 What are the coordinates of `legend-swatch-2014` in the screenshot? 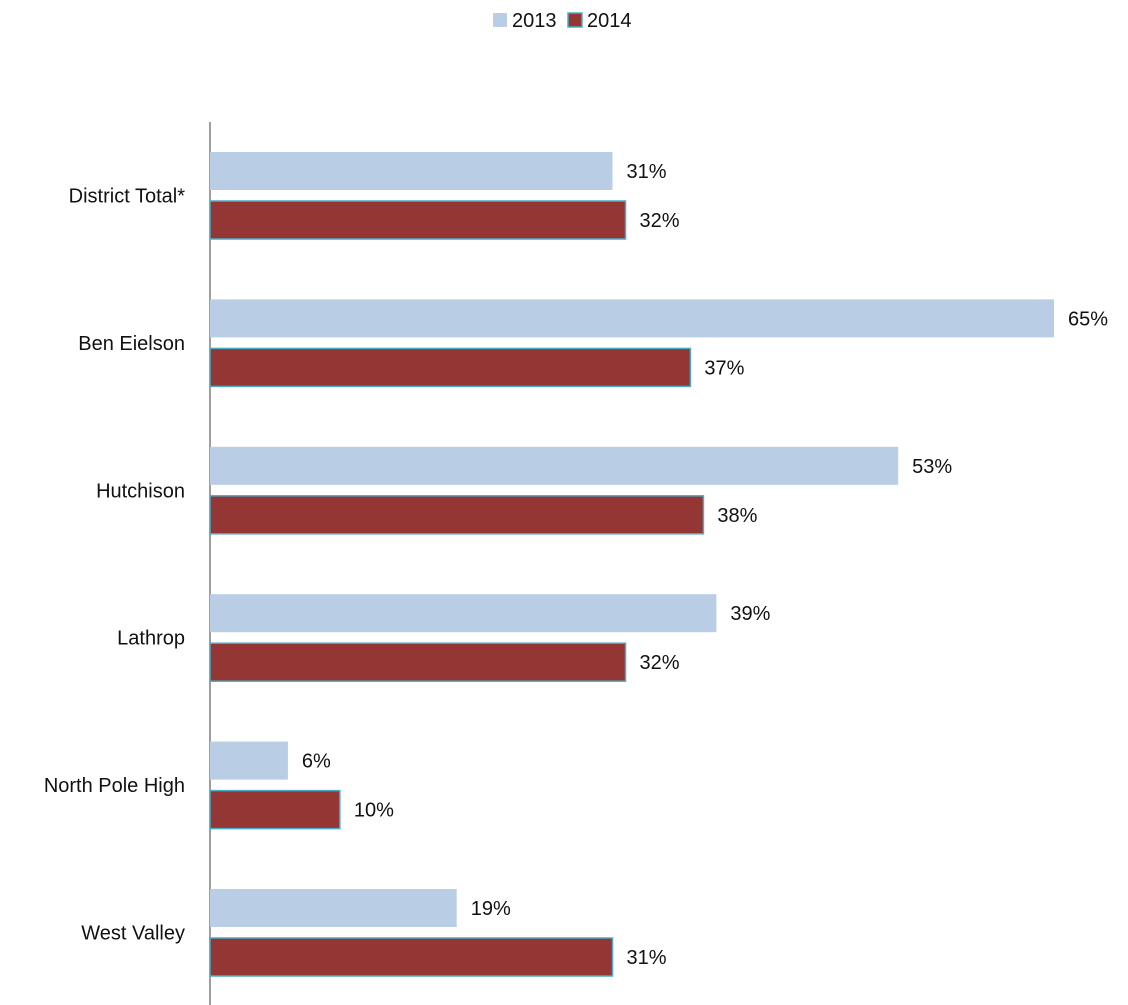 It's located at (575, 20).